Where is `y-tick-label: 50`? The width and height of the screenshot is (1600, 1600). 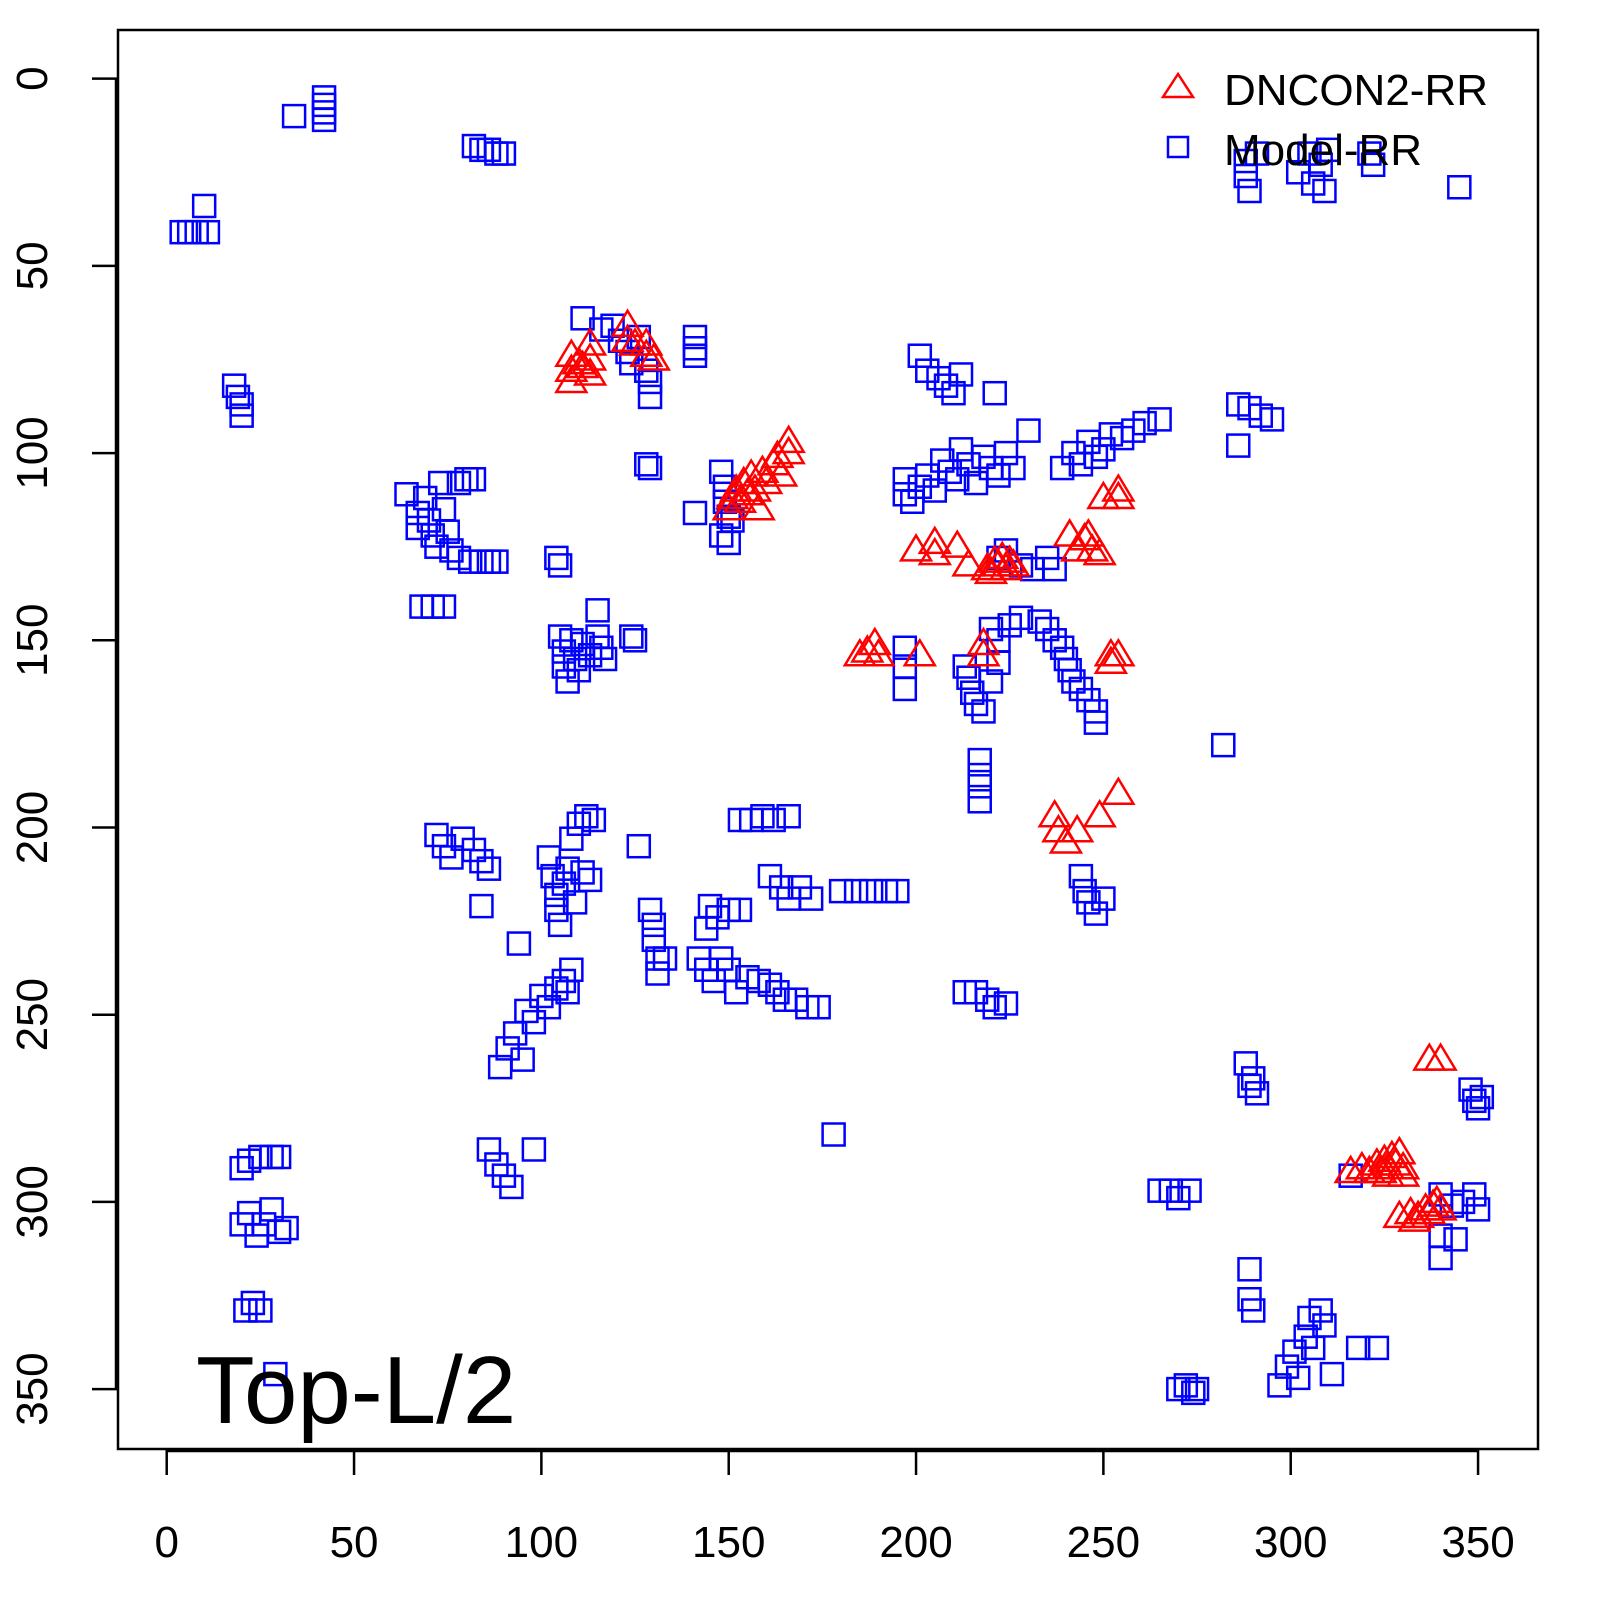
y-tick-label: 50 is located at coordinates (32, 265).